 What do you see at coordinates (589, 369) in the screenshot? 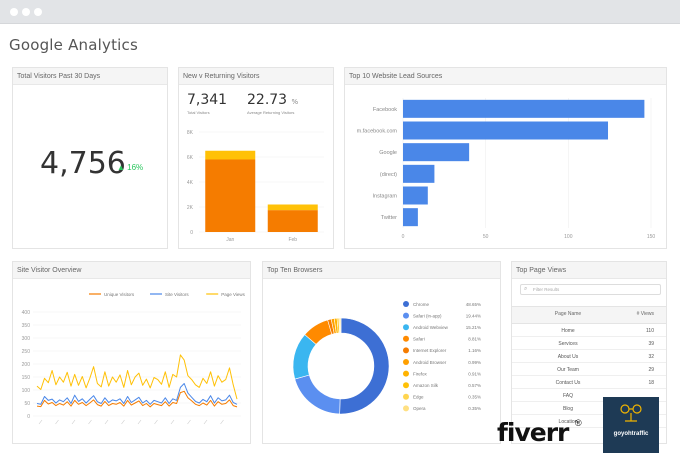
I see `table-row: Our Team 29` at bounding box center [589, 369].